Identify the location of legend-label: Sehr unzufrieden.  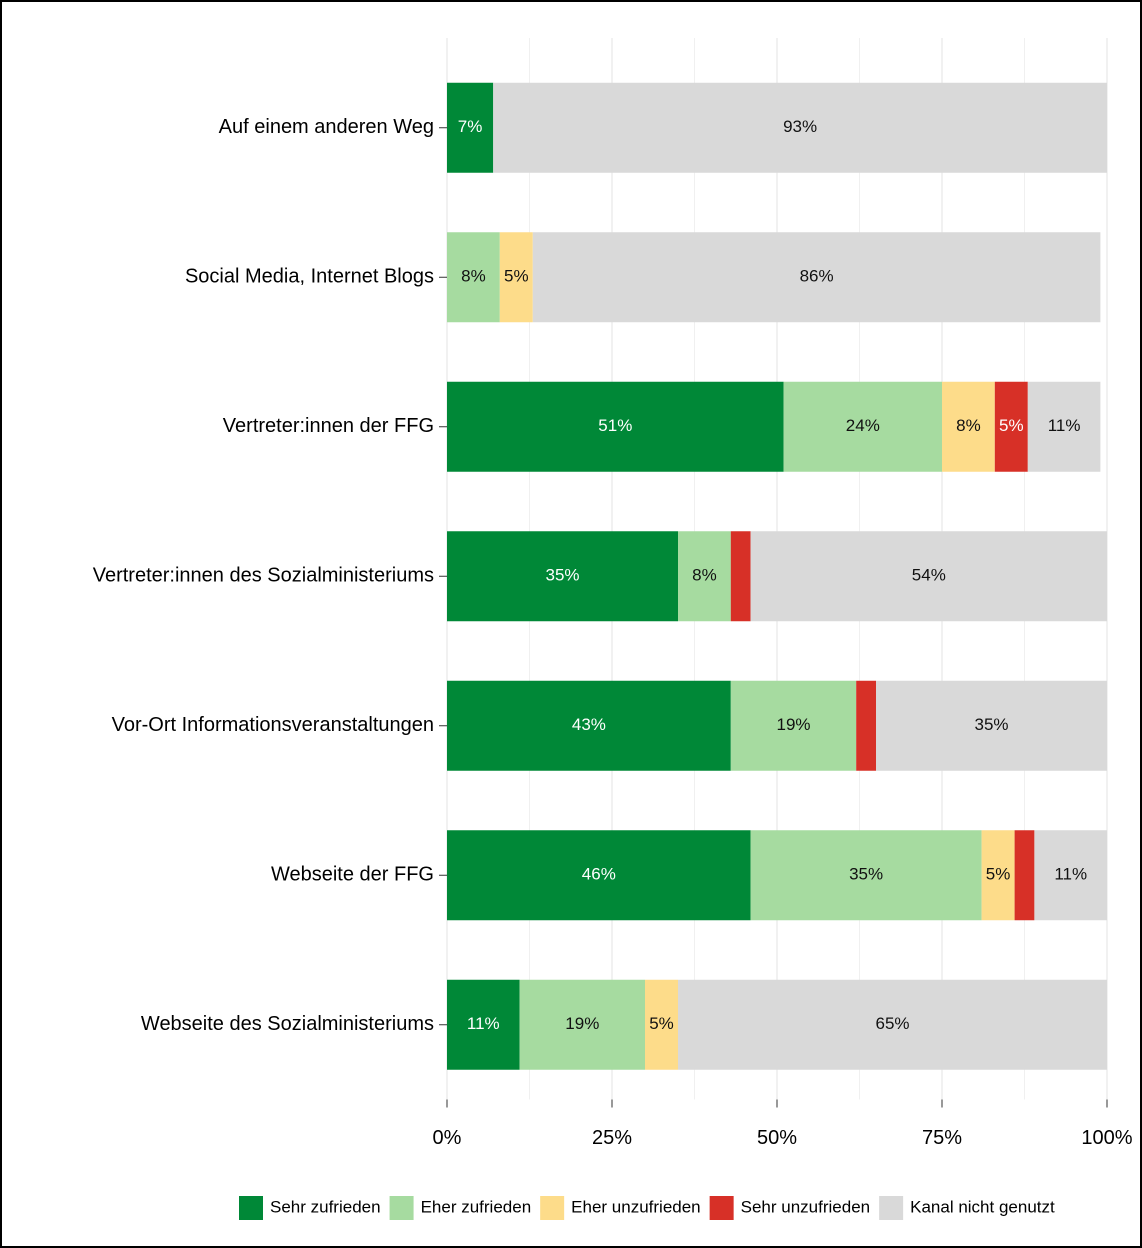
(805, 1206).